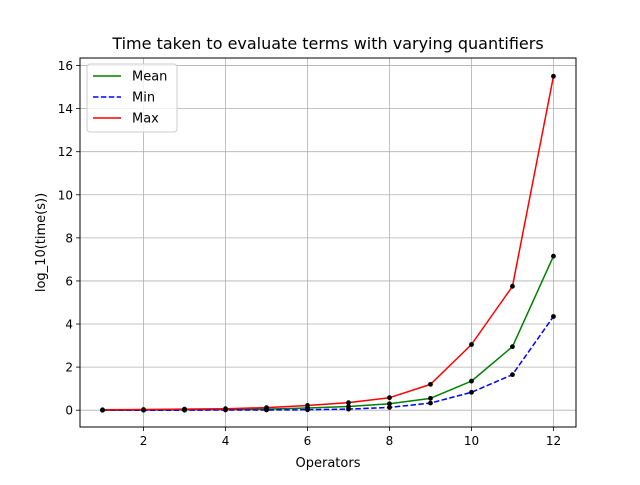 Image resolution: width=640 pixels, height=485 pixels. I want to click on legend: Mean Min Max, so click(132, 98).